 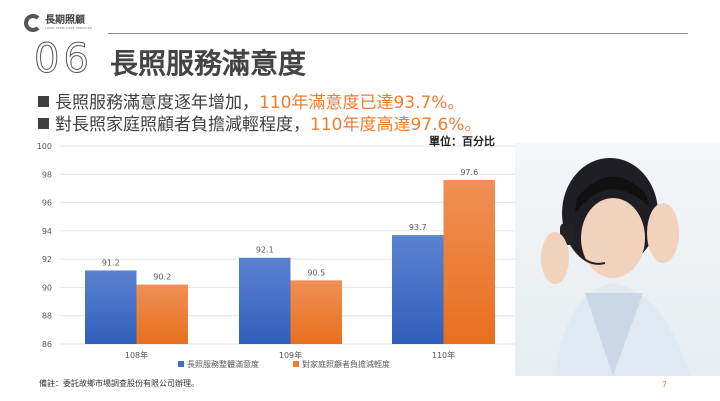 I want to click on photo-illustration, so click(x=615, y=267).